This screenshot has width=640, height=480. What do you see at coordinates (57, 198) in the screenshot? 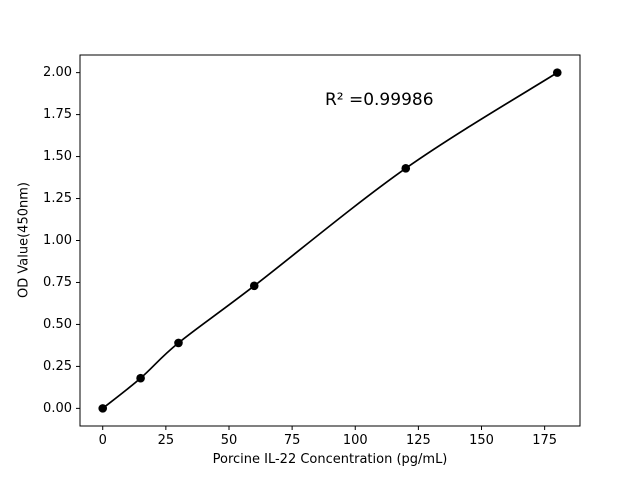
I see `y-axis-tick-label: 1.25` at bounding box center [57, 198].